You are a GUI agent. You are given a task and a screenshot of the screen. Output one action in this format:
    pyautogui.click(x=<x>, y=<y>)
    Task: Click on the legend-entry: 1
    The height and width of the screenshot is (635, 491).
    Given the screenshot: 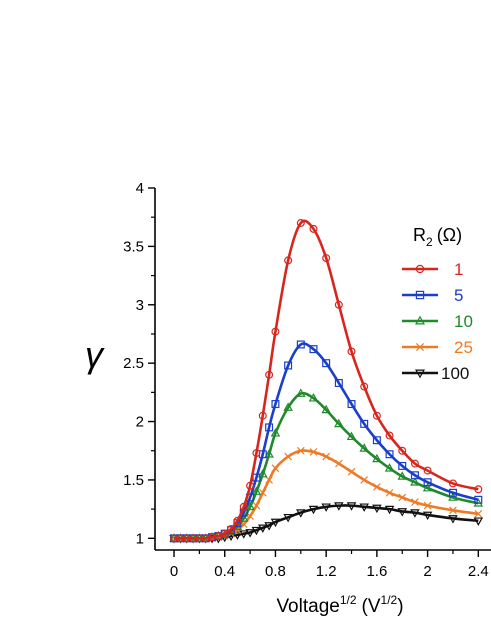 What is the action you would take?
    pyautogui.click(x=432, y=269)
    